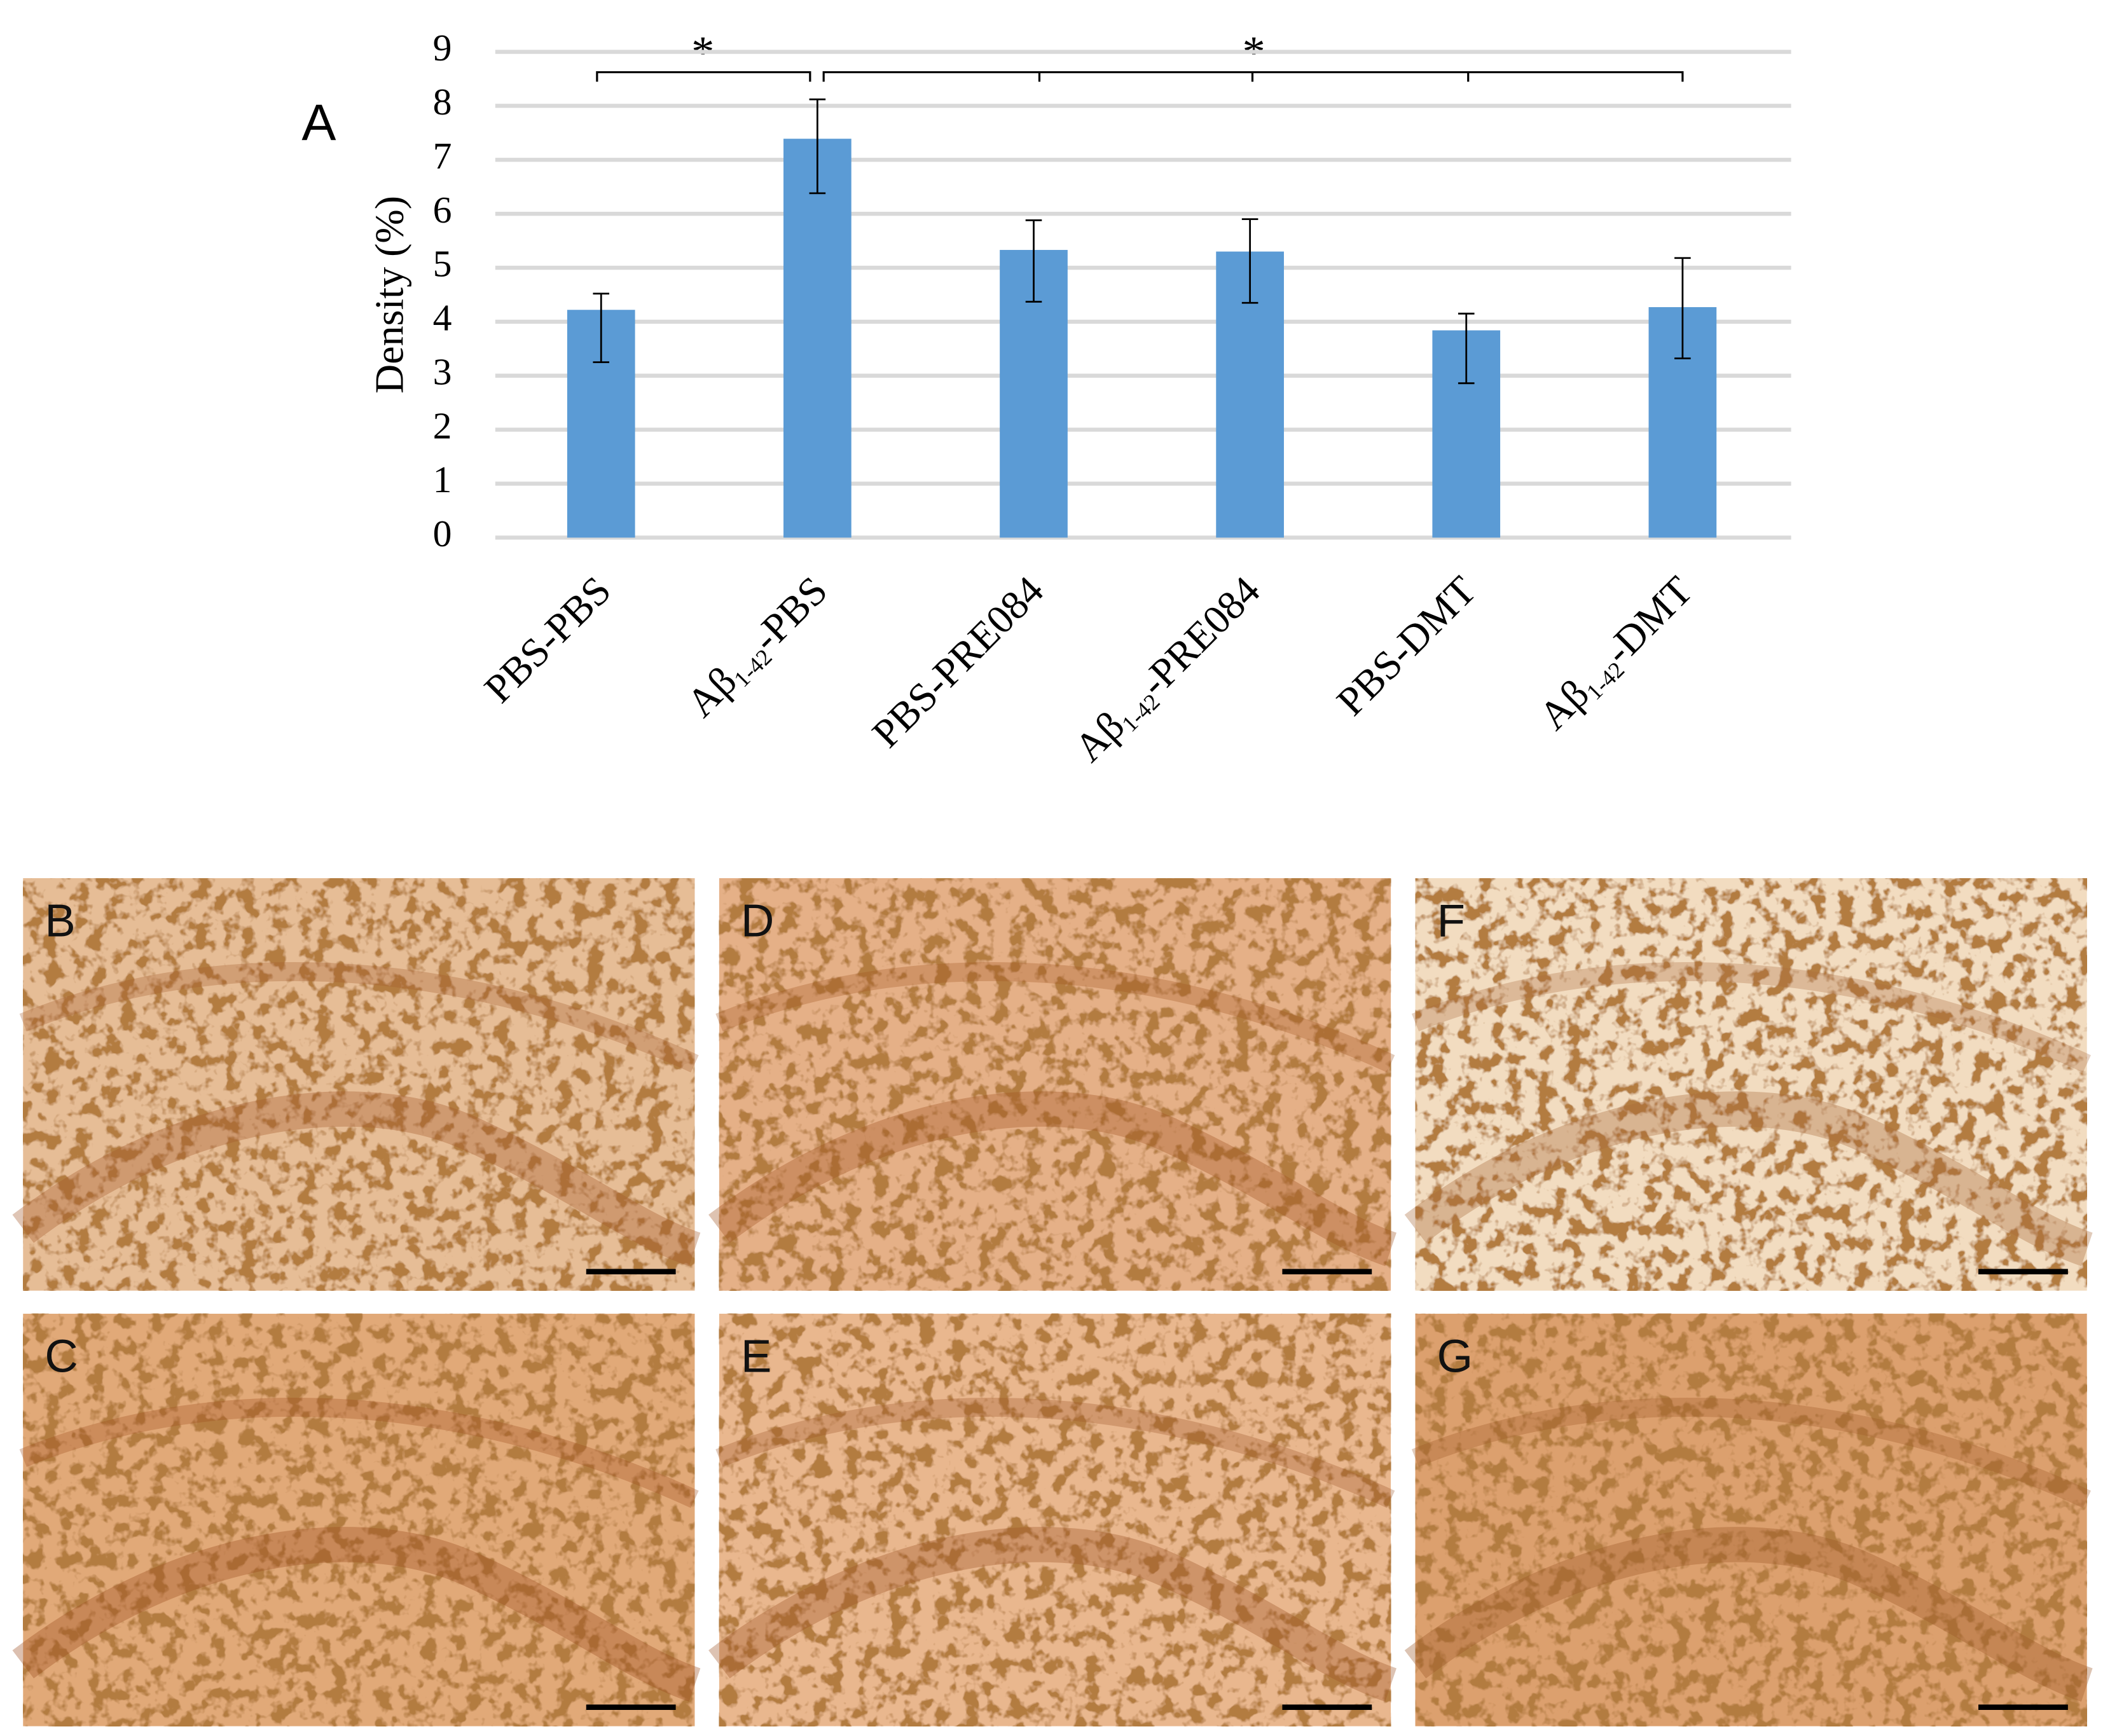 This screenshot has height=1736, width=2110. What do you see at coordinates (442, 48) in the screenshot?
I see `y-tick-label: 9` at bounding box center [442, 48].